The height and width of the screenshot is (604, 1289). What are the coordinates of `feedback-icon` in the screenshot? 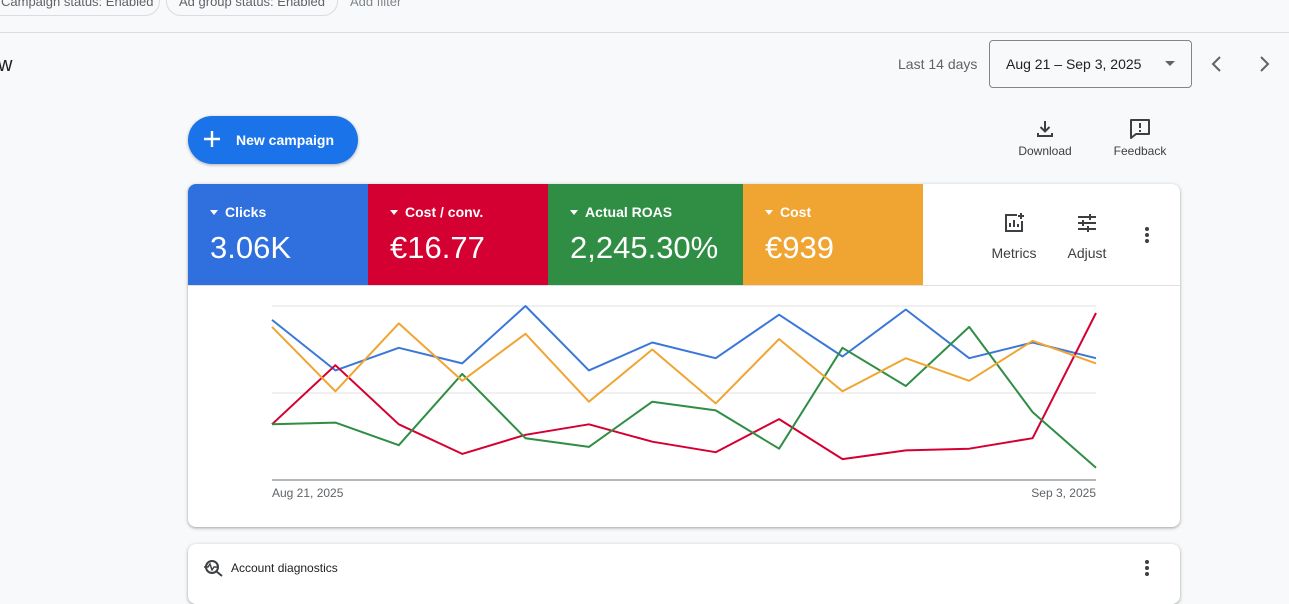 It's located at (1140, 129).